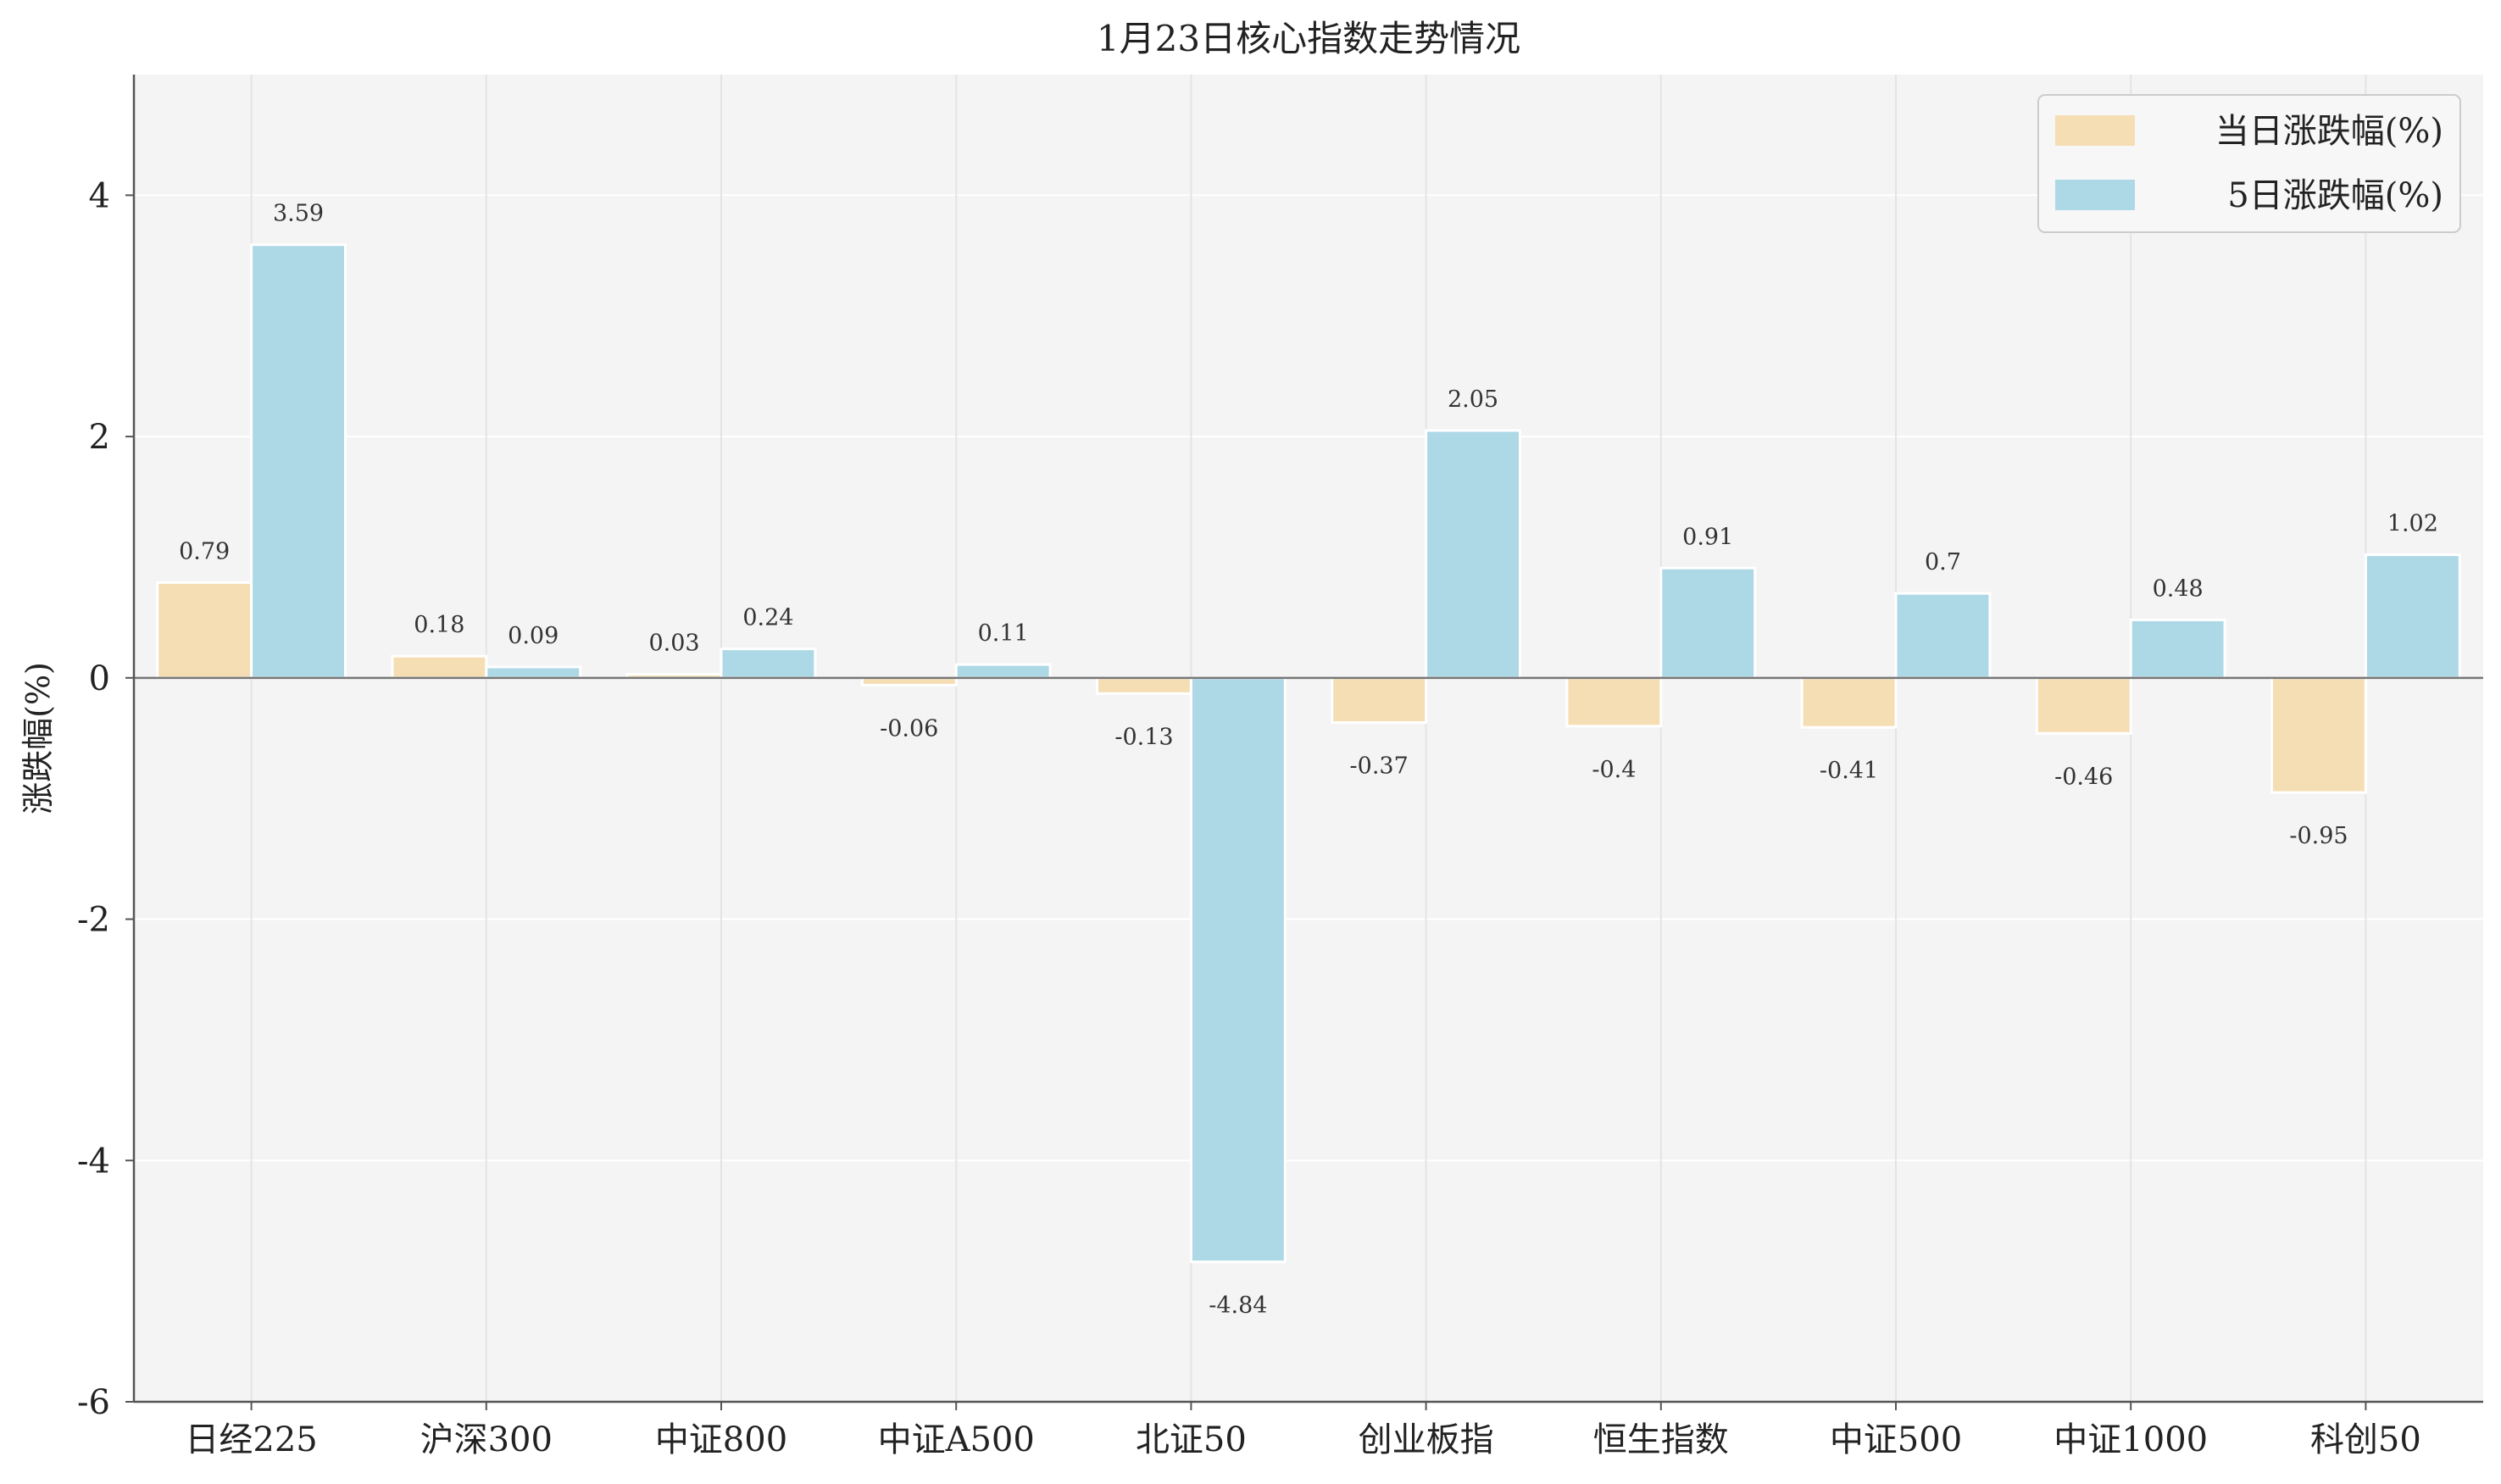 The width and height of the screenshot is (2501, 1484). What do you see at coordinates (1191, 1440) in the screenshot?
I see `x-tick-label: 北证50` at bounding box center [1191, 1440].